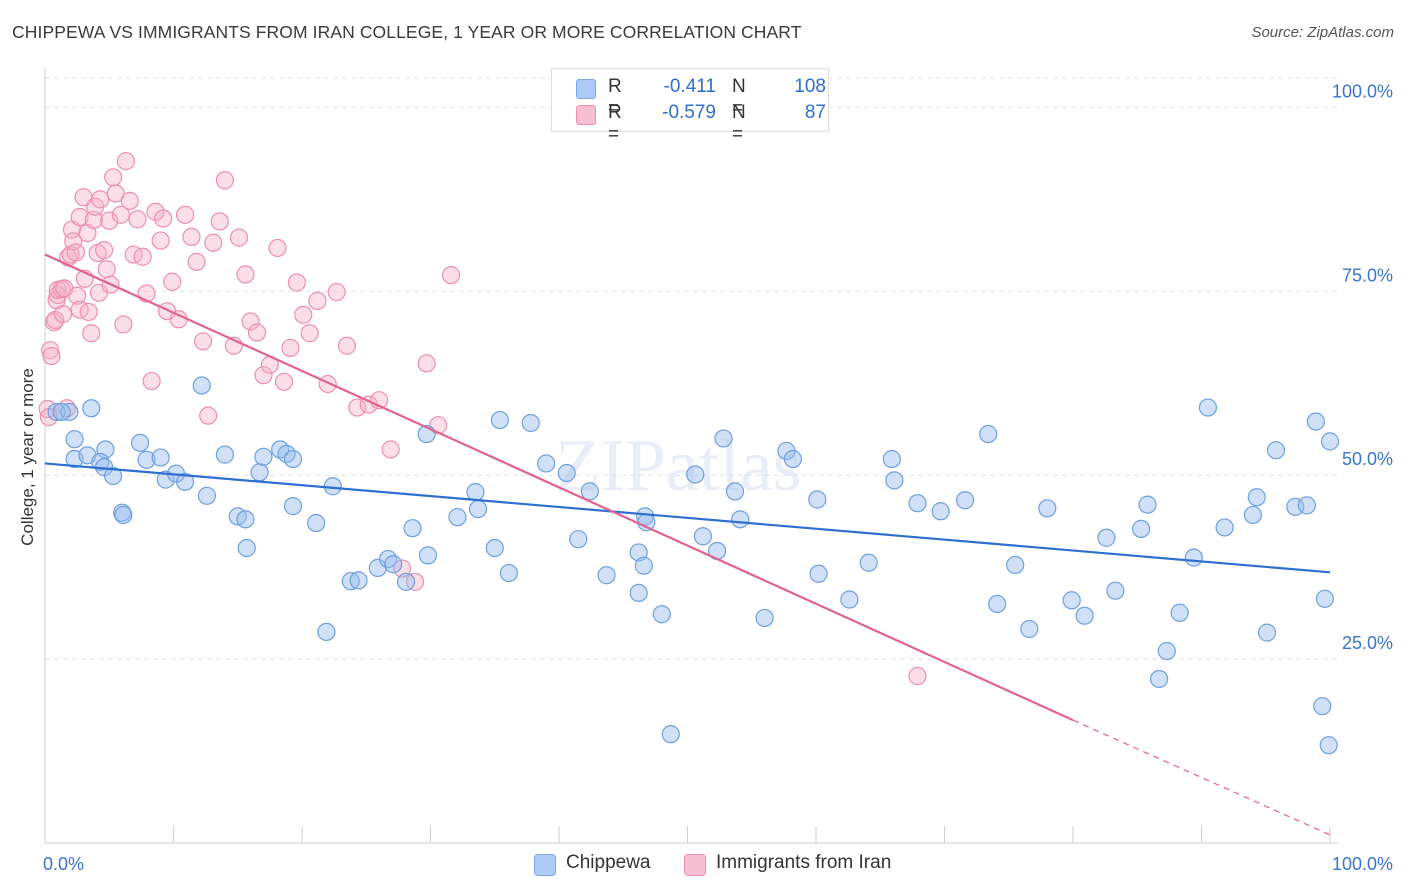  I want to click on watermark: ZIPatlas, so click(678, 466).